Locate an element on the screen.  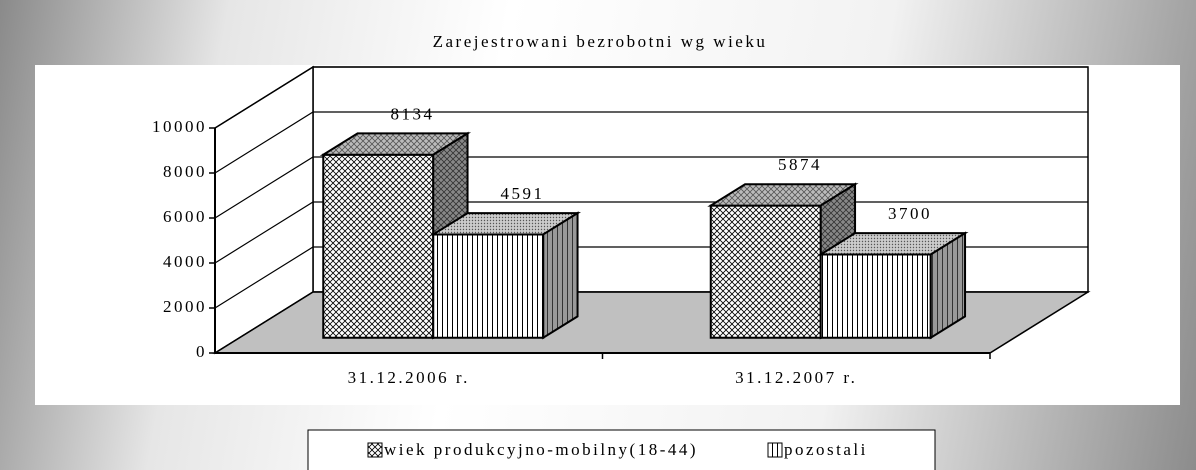
y-tick-label: 0 is located at coordinates (201, 351).